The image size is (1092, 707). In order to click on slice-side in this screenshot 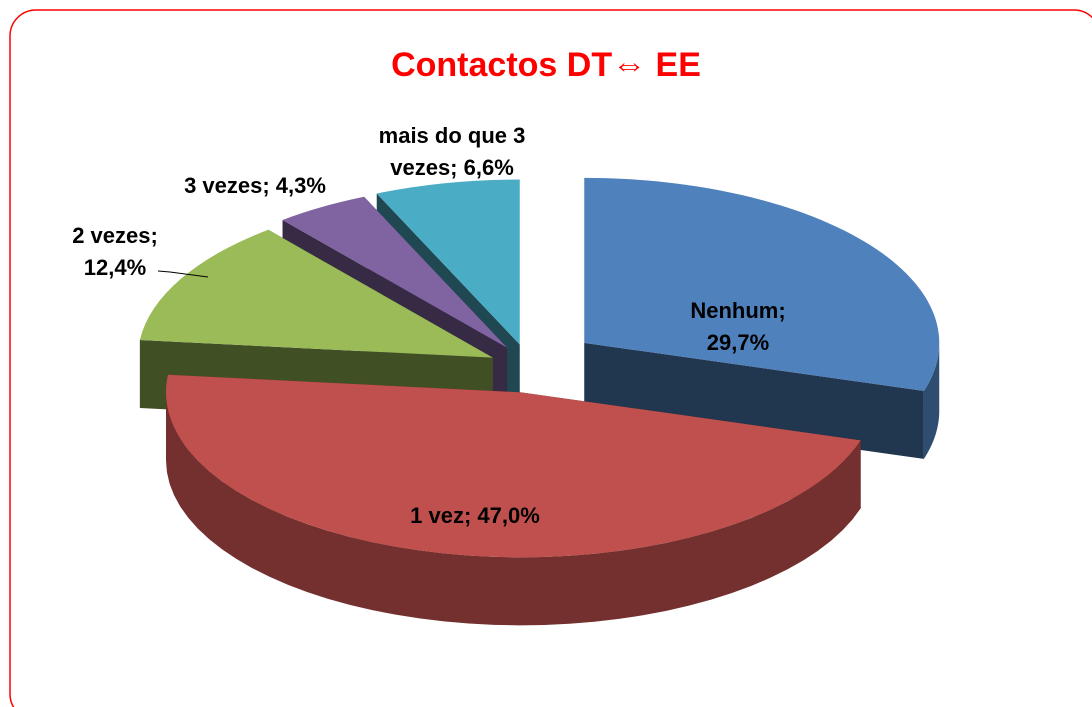, I will do `click(931, 400)`.